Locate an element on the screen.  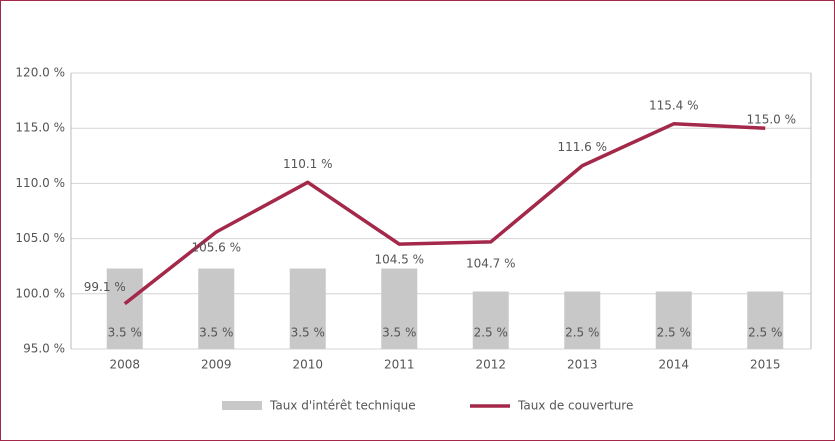
line-label: 99.1 % is located at coordinates (105, 287).